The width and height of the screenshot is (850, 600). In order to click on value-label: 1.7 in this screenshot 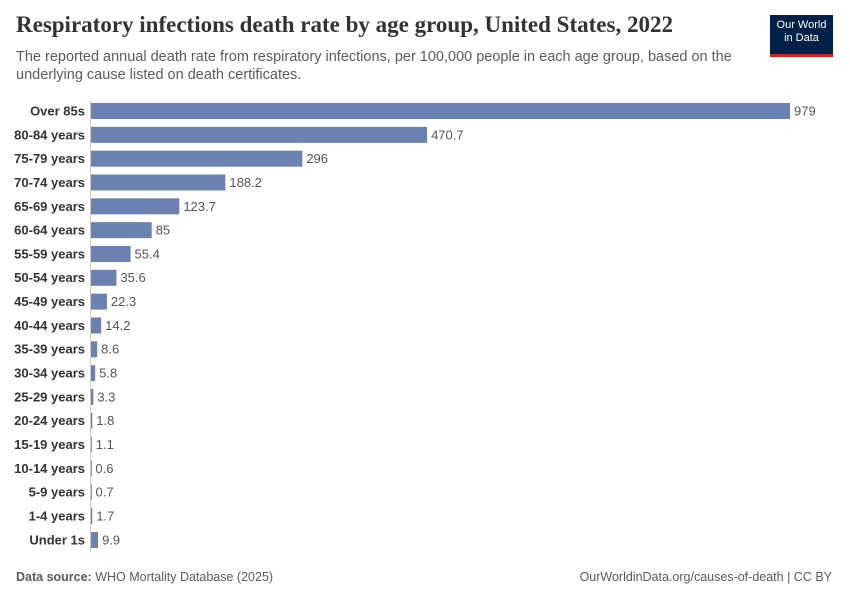, I will do `click(105, 516)`.